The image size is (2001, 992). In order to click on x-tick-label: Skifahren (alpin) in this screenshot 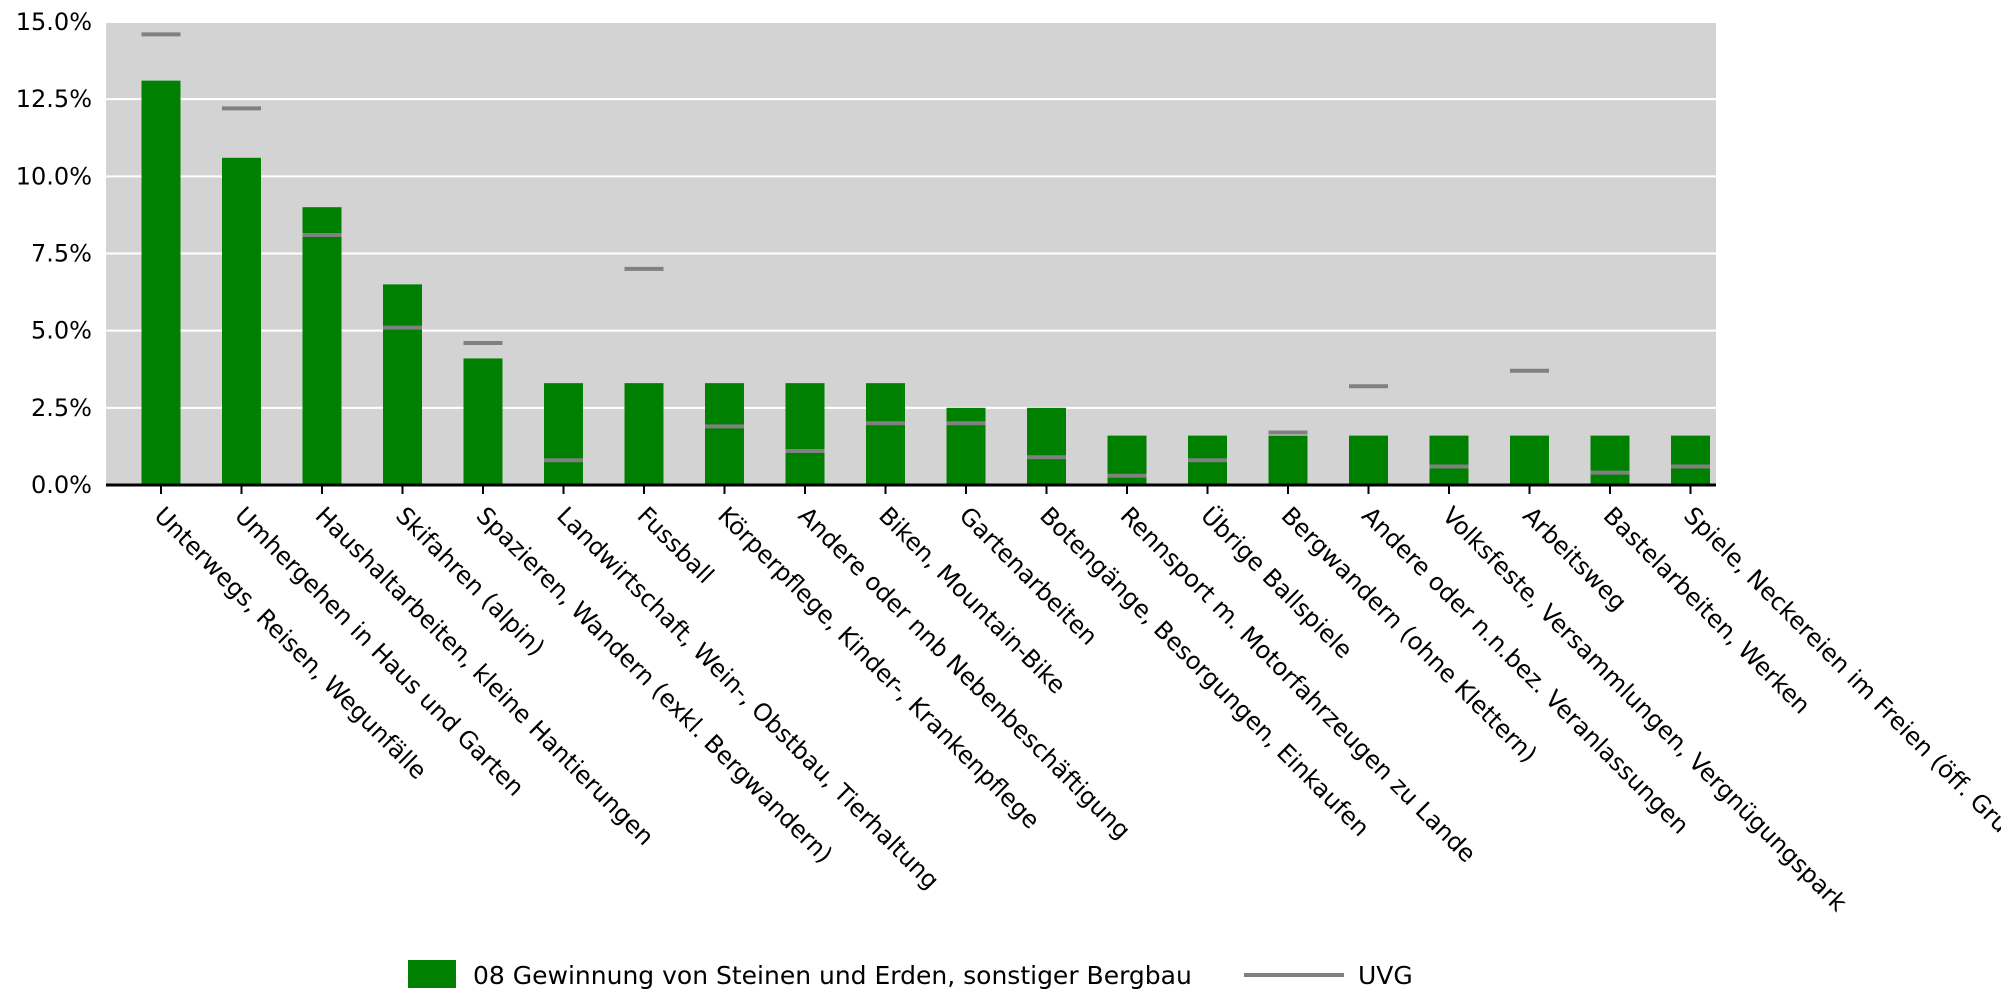, I will do `click(470, 581)`.